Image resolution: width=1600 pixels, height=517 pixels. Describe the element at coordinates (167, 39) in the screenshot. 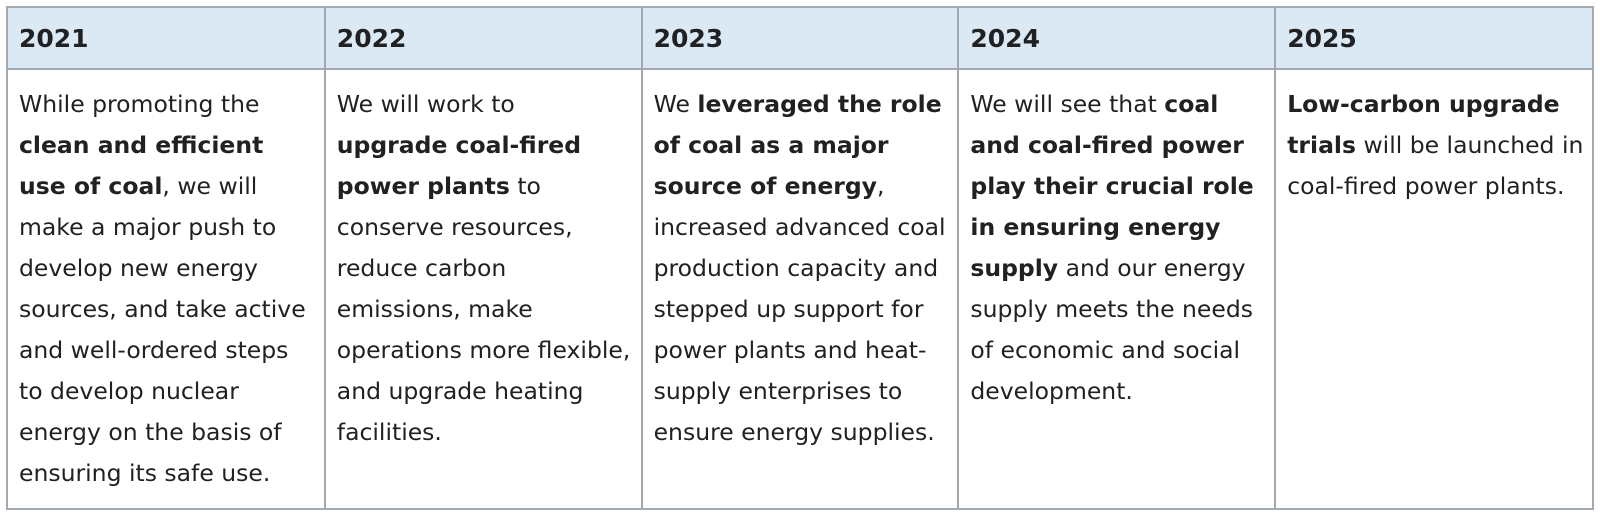

I see `header-cell-2021: 2021` at that location.